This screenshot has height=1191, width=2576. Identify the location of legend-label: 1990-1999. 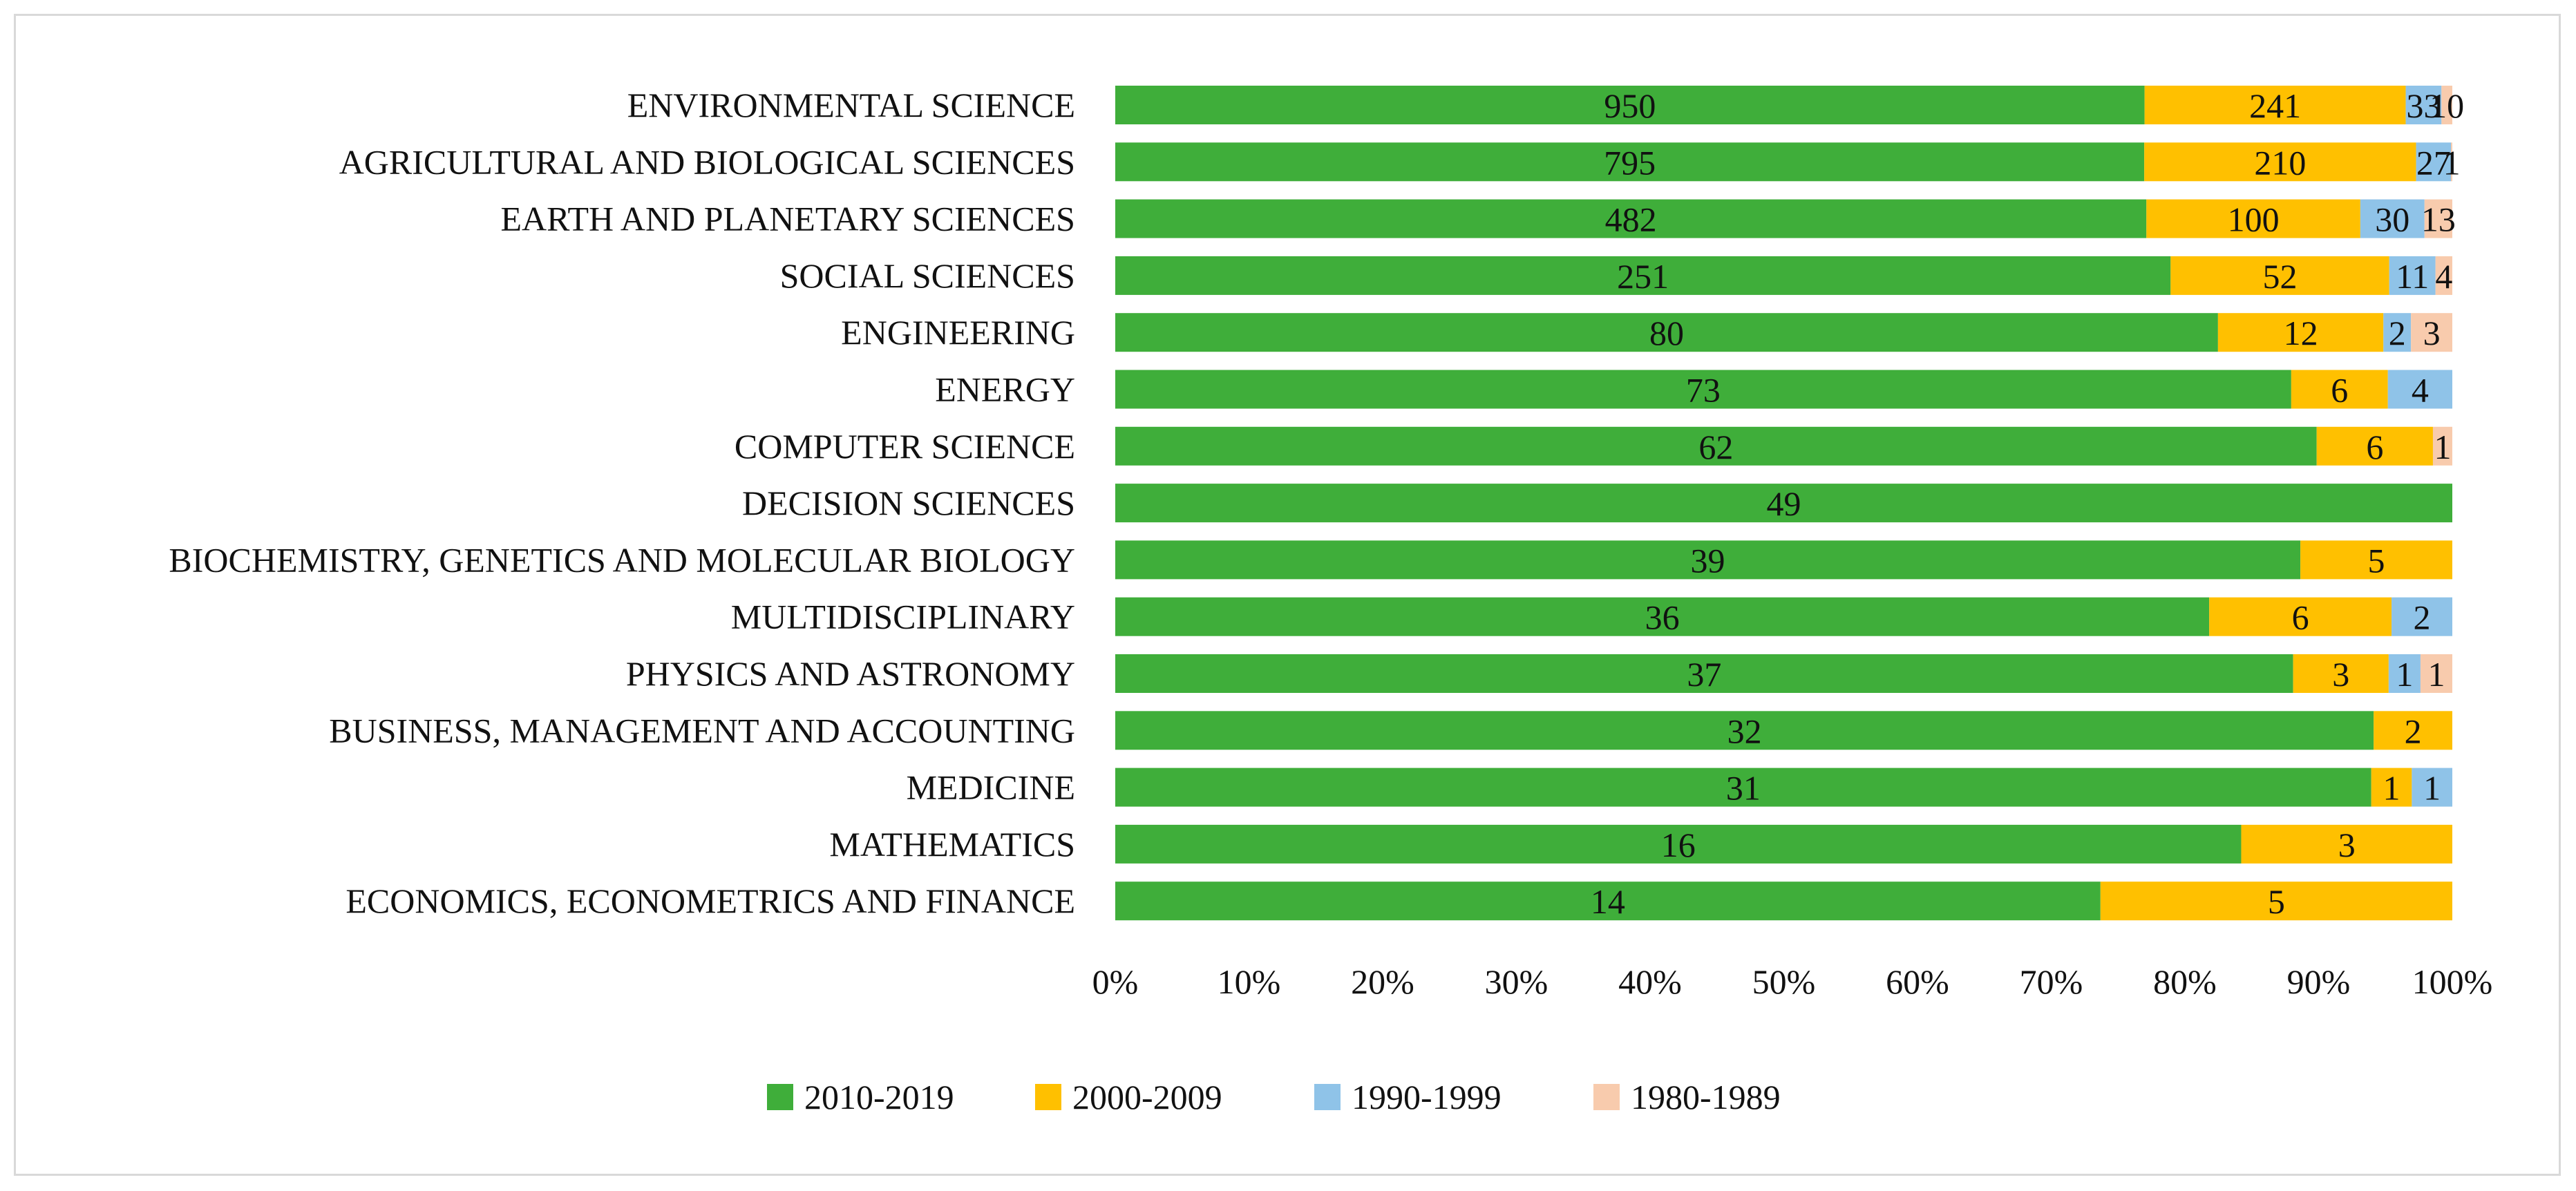
(1427, 1097).